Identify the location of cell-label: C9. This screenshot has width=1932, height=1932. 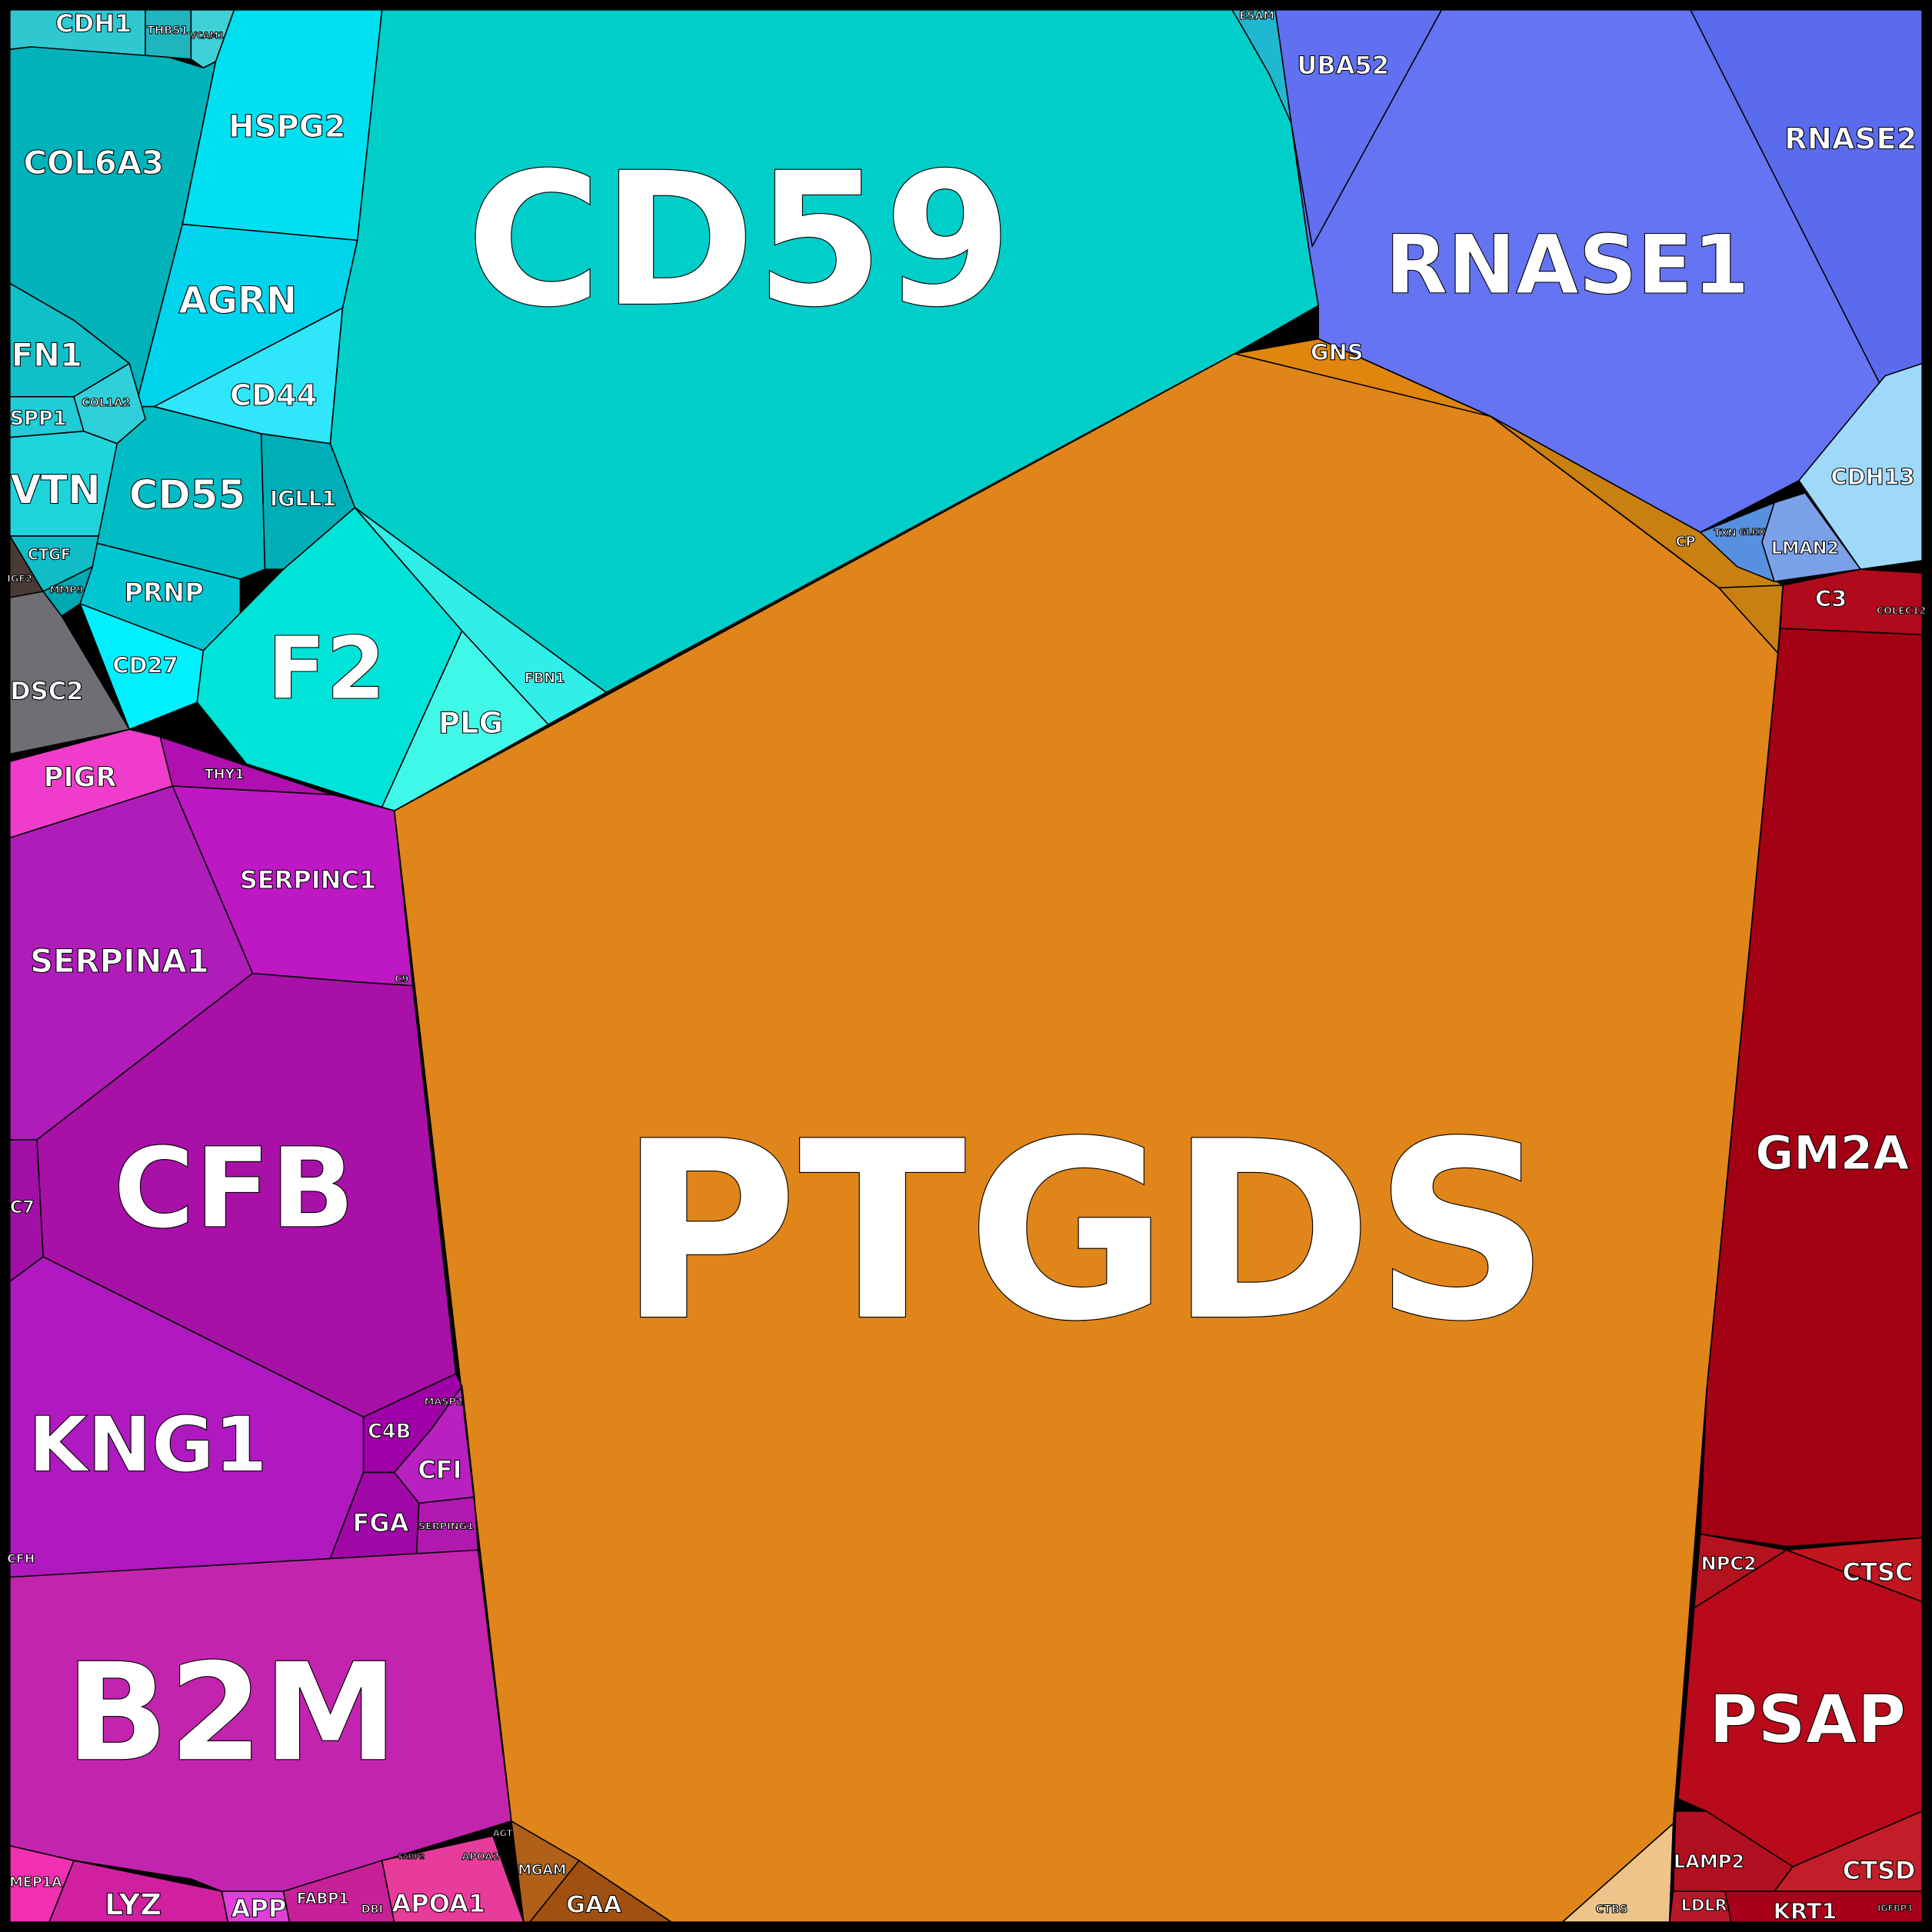
(401, 979).